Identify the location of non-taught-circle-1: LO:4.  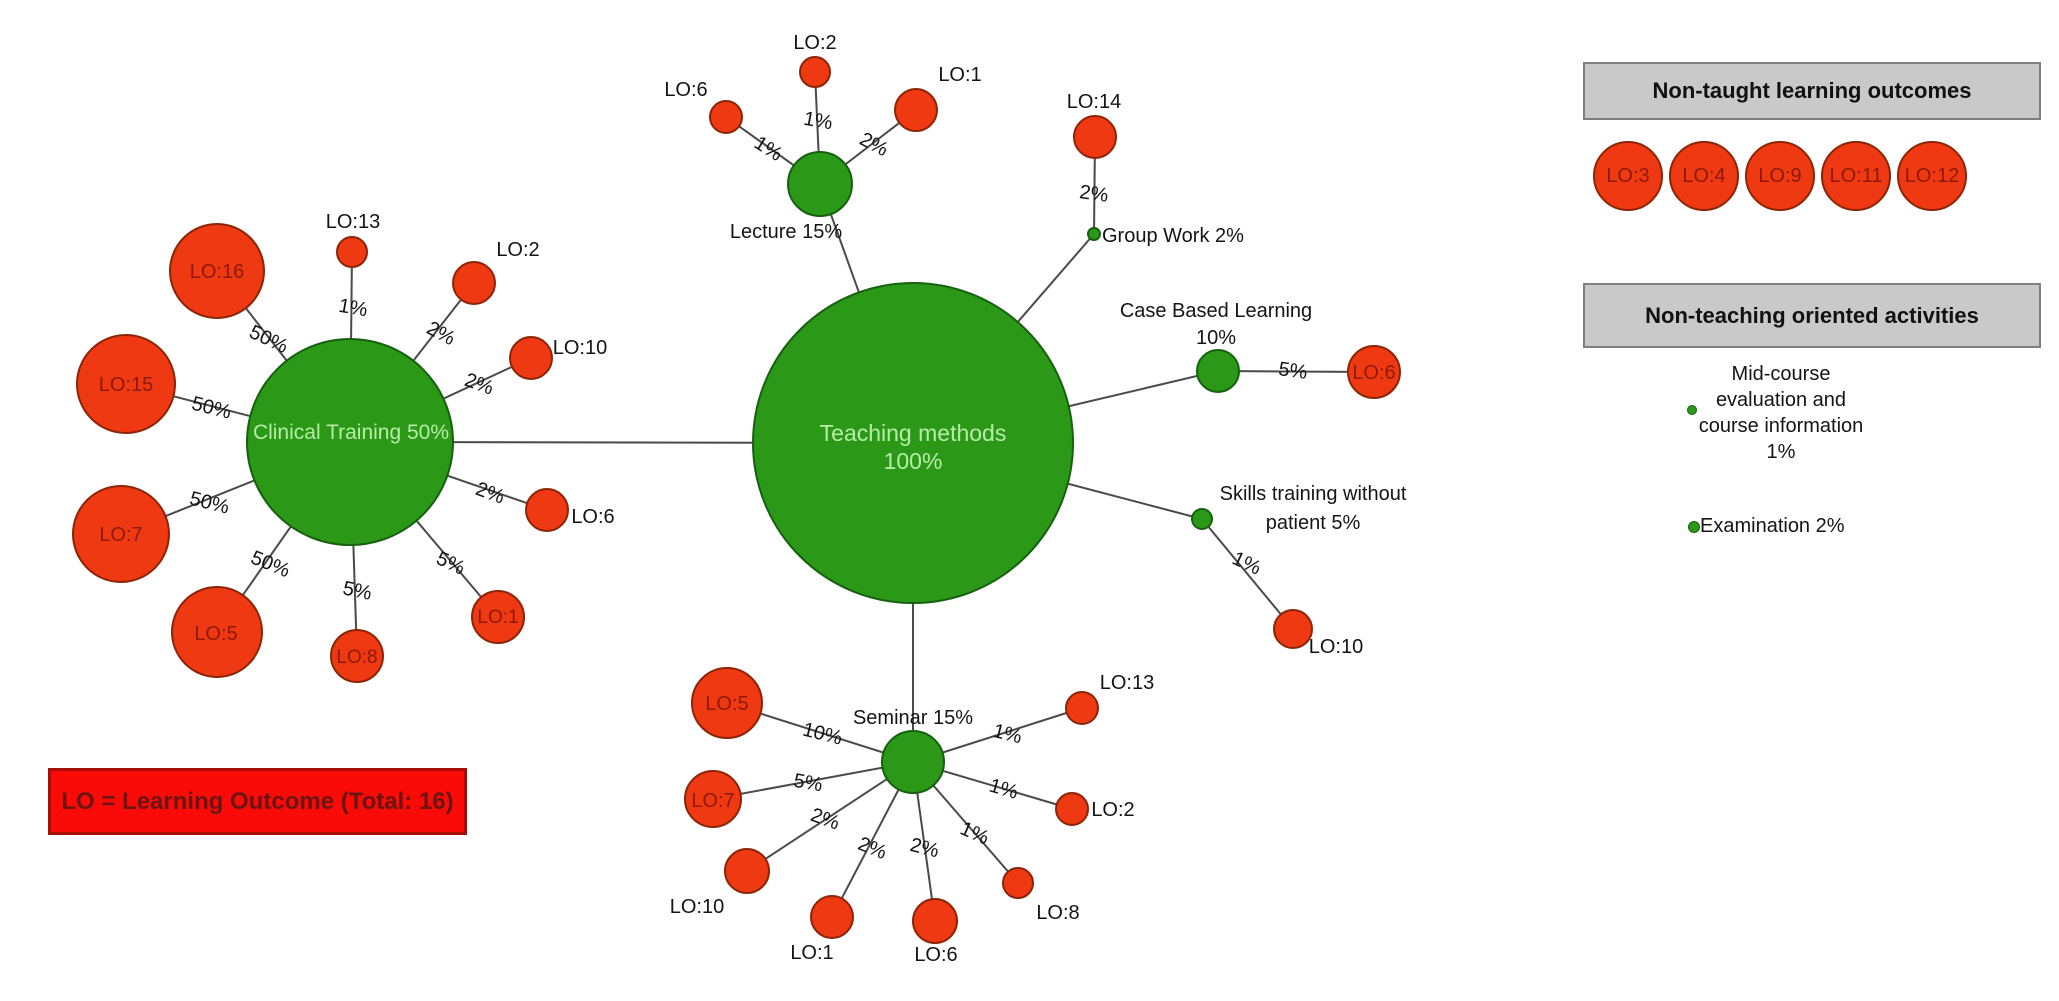
(1704, 176).